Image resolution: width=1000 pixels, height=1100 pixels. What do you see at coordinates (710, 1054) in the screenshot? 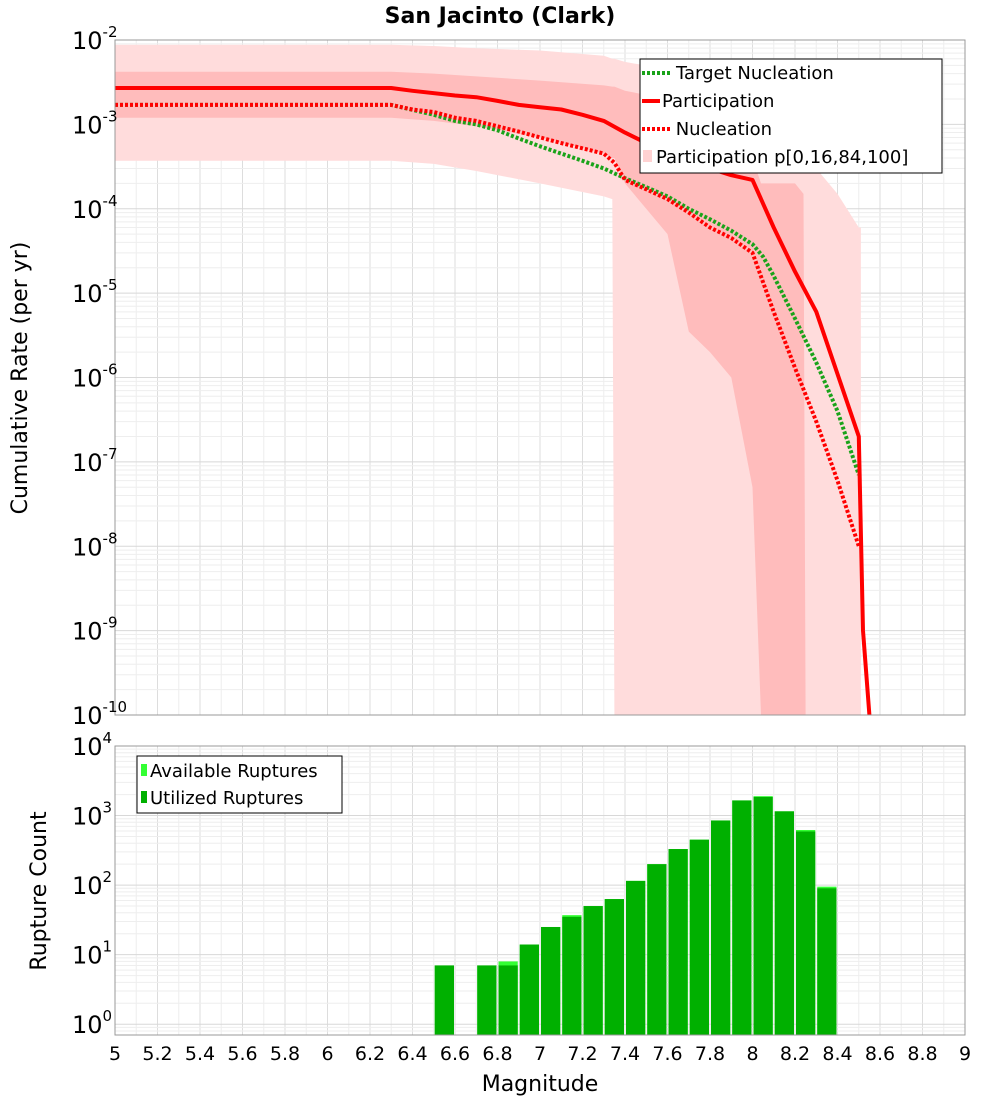
I see `magnitude-tick-label: 7.8` at bounding box center [710, 1054].